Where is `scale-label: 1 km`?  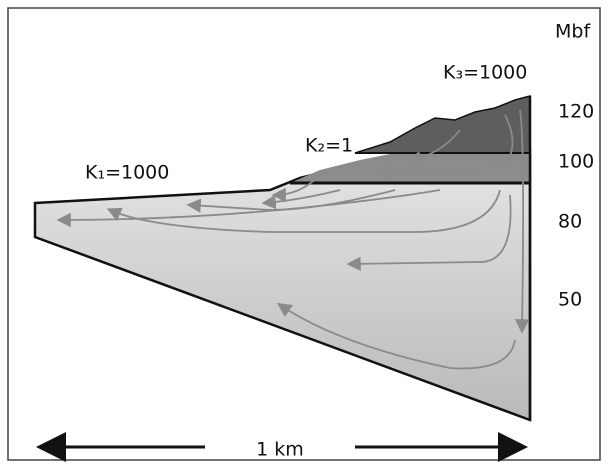 scale-label: 1 km is located at coordinates (280, 450).